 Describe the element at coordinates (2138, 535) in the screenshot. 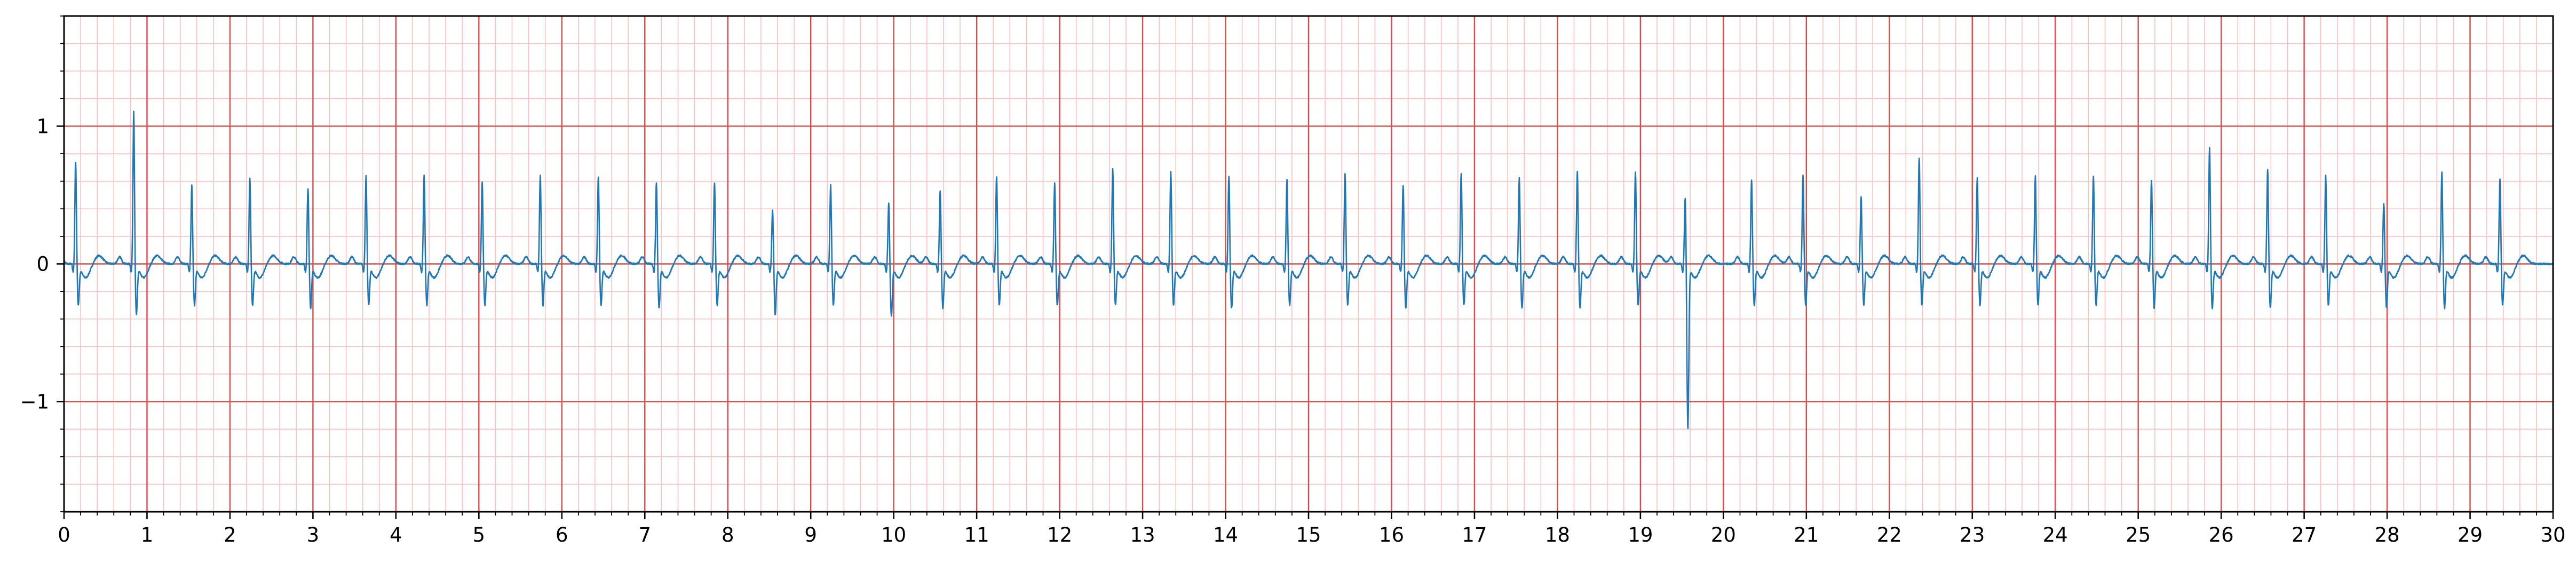

I see `x-tick-label: 25` at that location.